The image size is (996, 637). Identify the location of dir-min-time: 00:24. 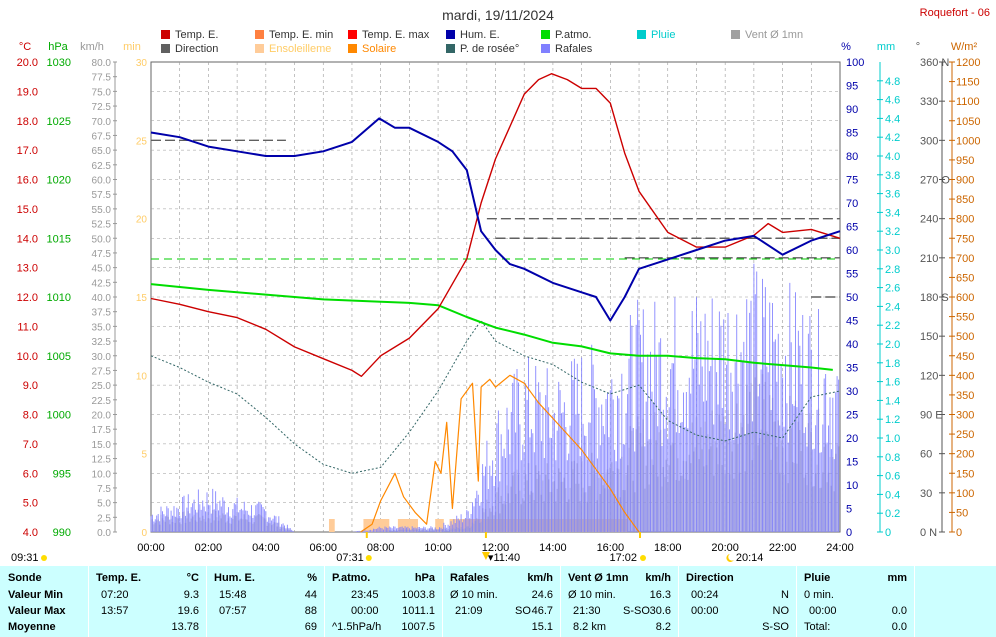
(705, 595).